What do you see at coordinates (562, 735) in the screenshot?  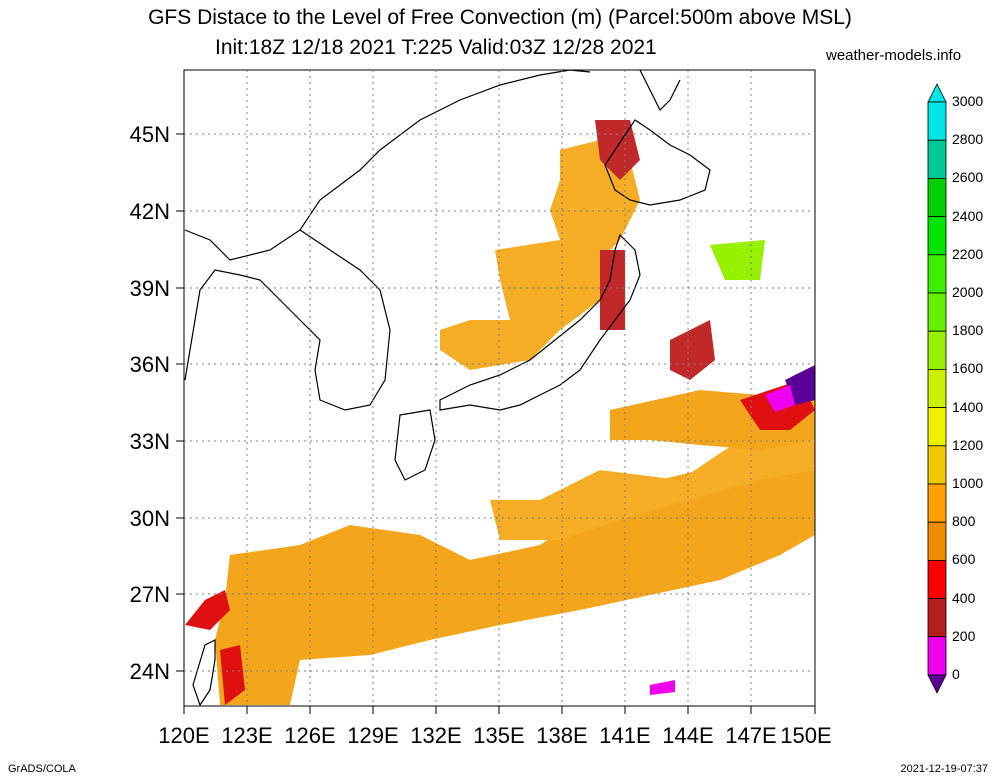 I see `lon-label-138e: 138E` at bounding box center [562, 735].